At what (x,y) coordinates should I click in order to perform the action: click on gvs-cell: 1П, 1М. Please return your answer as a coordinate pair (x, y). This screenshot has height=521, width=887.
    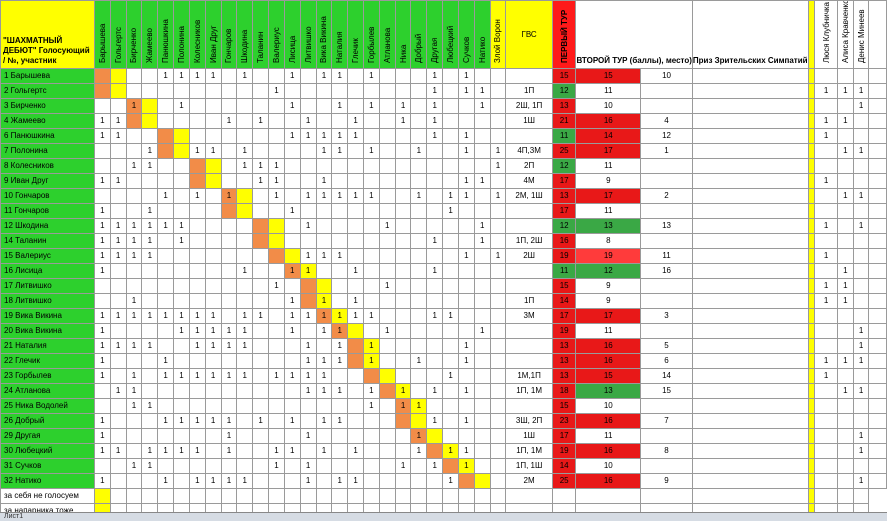
    Looking at the image, I should click on (529, 451).